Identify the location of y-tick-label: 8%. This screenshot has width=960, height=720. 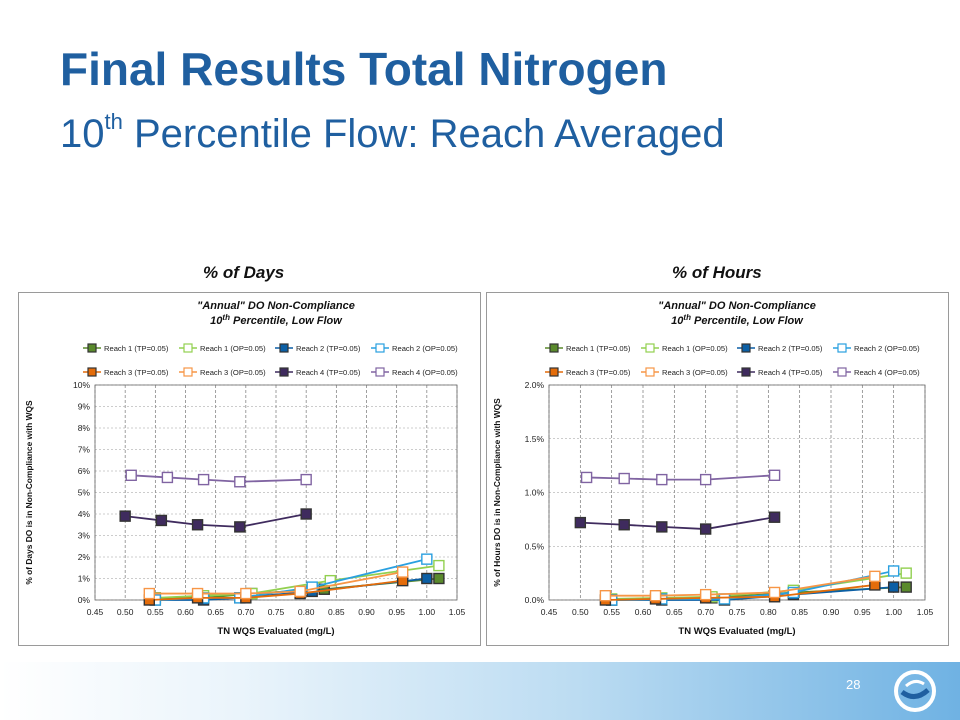
(84, 428).